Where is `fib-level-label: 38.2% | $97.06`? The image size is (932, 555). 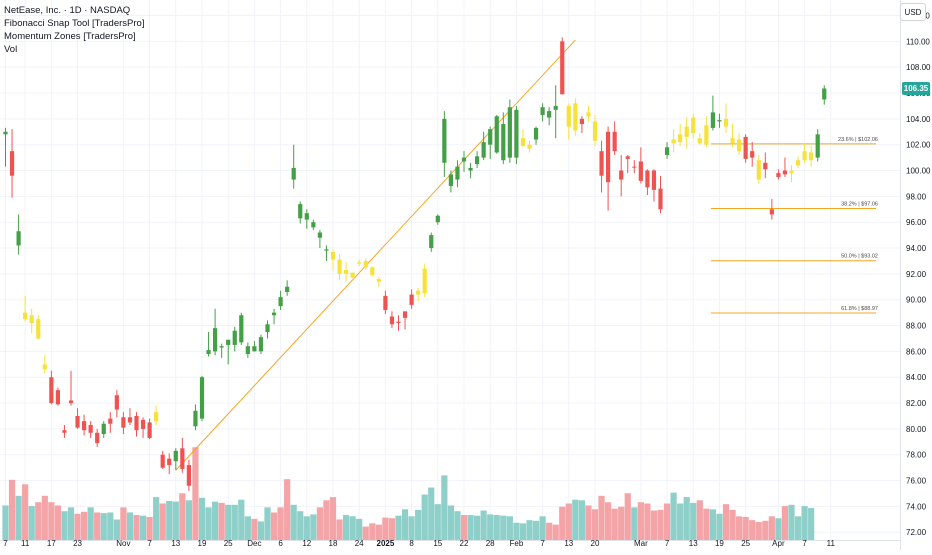 fib-level-label: 38.2% | $97.06 is located at coordinates (859, 205).